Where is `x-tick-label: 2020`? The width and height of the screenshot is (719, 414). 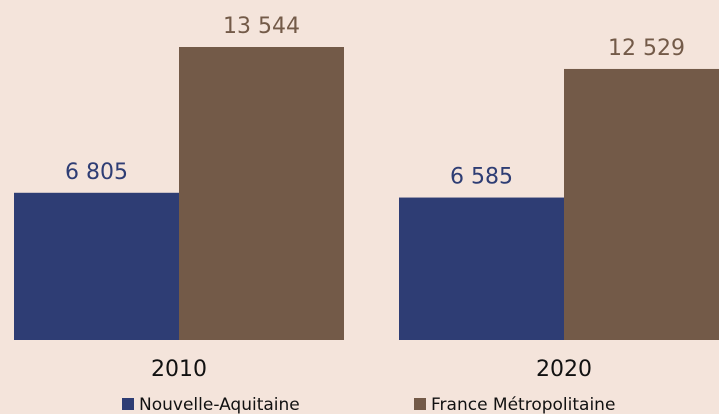 x-tick-label: 2020 is located at coordinates (564, 369).